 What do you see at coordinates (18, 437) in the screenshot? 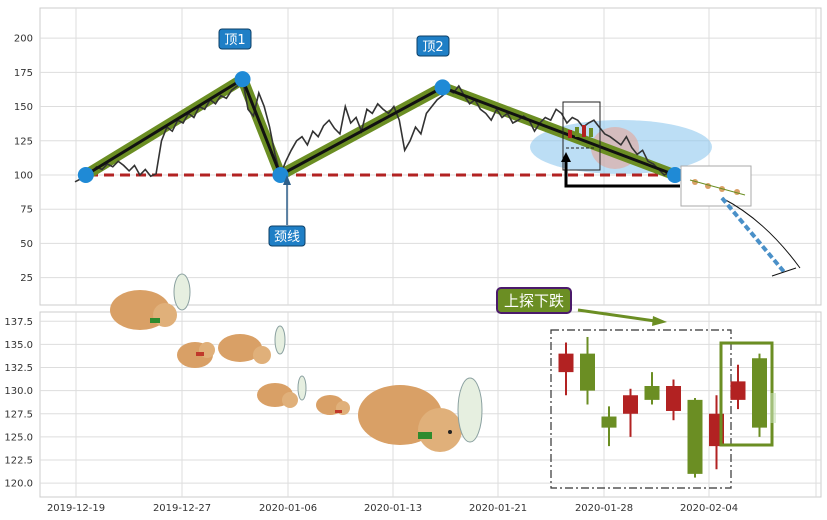
I see `y-tick-label: 125.0` at bounding box center [18, 437].